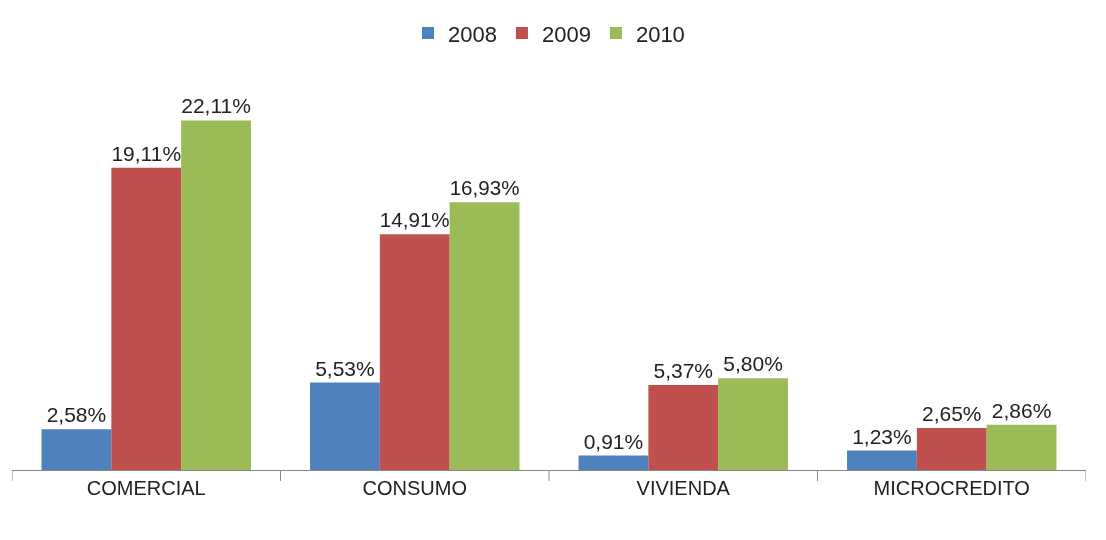  What do you see at coordinates (660, 34) in the screenshot?
I see `legend-label: 2010` at bounding box center [660, 34].